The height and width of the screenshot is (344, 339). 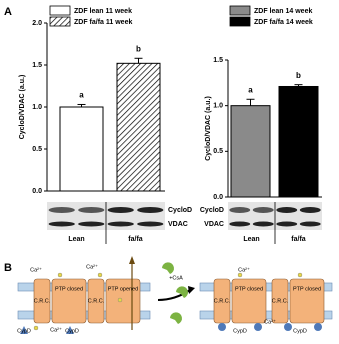 What do you see at coordinates (283, 22) in the screenshot?
I see `legend-label: ZDF fa/fa 14 week` at bounding box center [283, 22].